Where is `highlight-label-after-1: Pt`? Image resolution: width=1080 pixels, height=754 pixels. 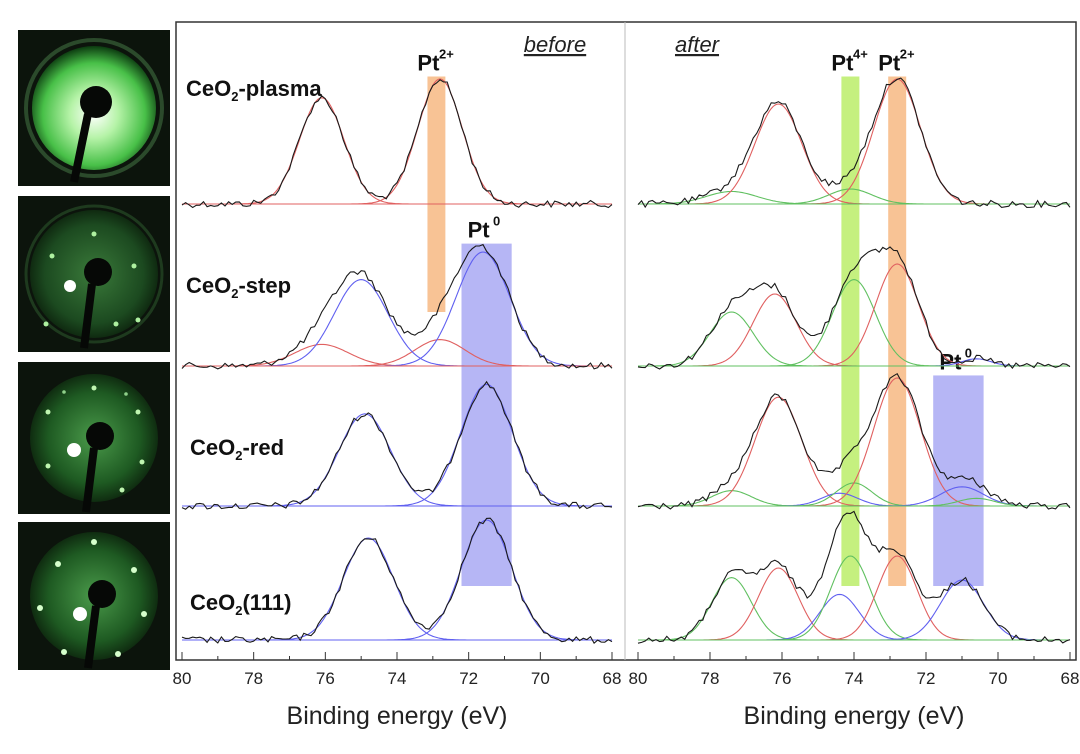
highlight-label-after-1: Pt is located at coordinates (889, 63).